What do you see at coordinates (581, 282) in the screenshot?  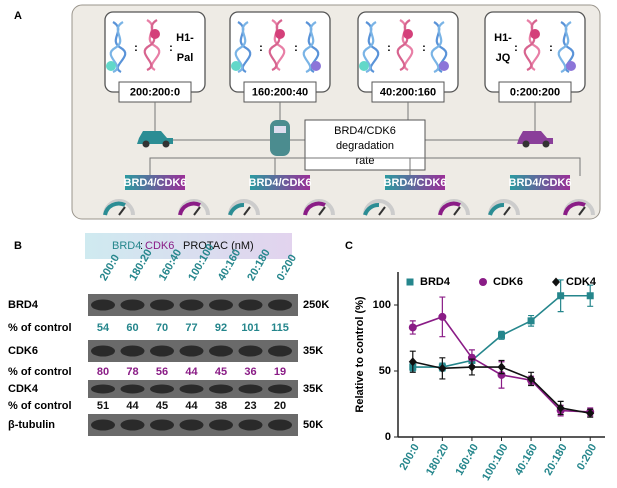 I see `legend-label: CDK4` at bounding box center [581, 282].